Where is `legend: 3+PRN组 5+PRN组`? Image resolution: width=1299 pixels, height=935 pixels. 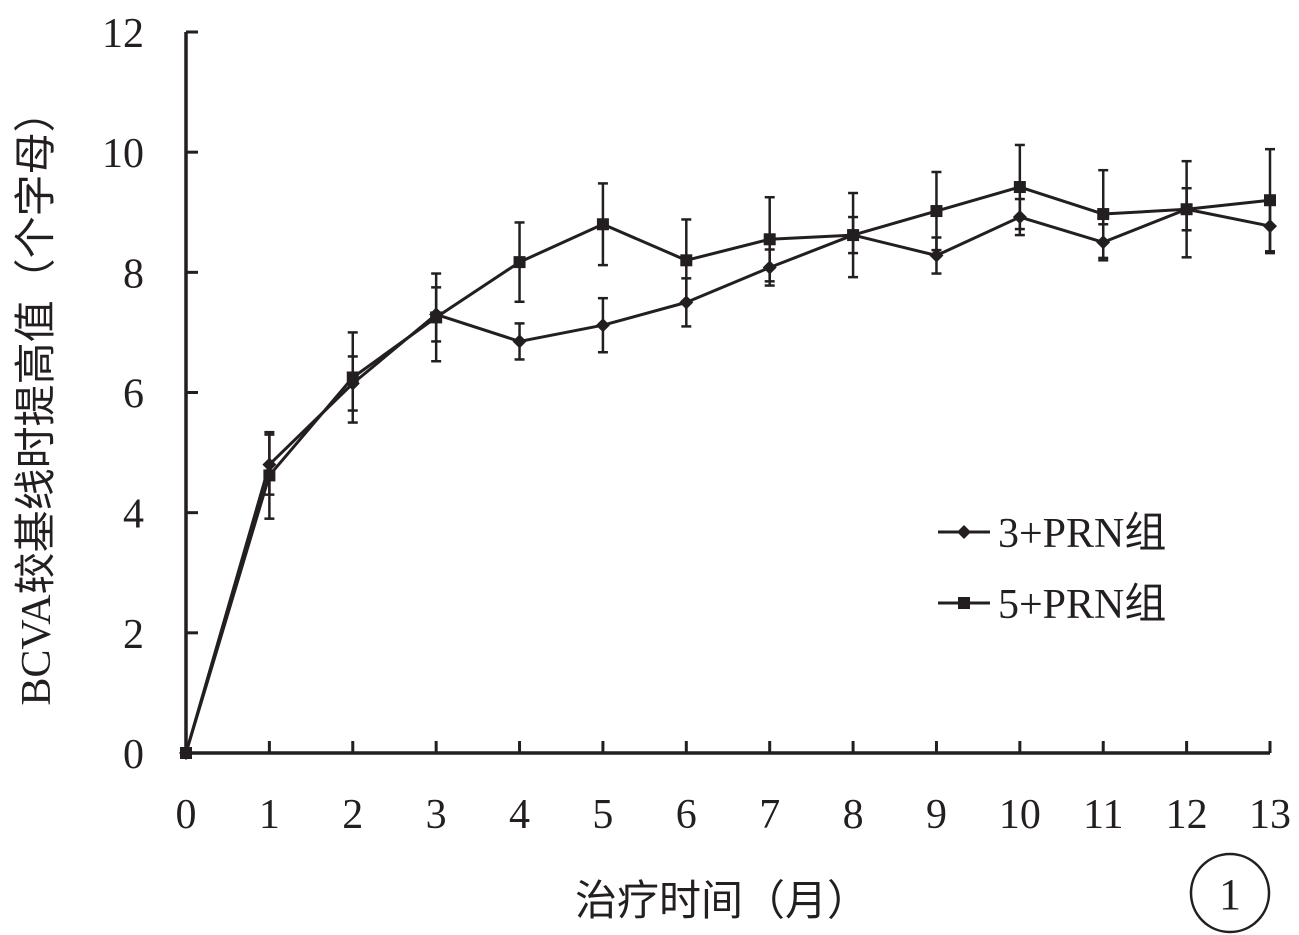 legend: 3+PRN组 5+PRN组 is located at coordinates (1052, 569).